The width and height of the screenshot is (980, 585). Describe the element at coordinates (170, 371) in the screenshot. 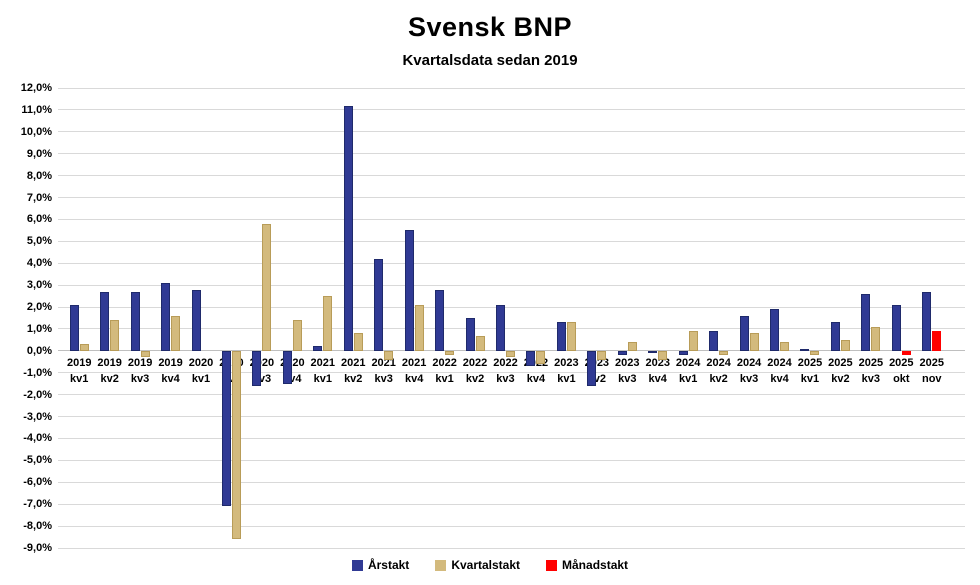

I see `x-axis-category-label: 2019 kv4` at that location.